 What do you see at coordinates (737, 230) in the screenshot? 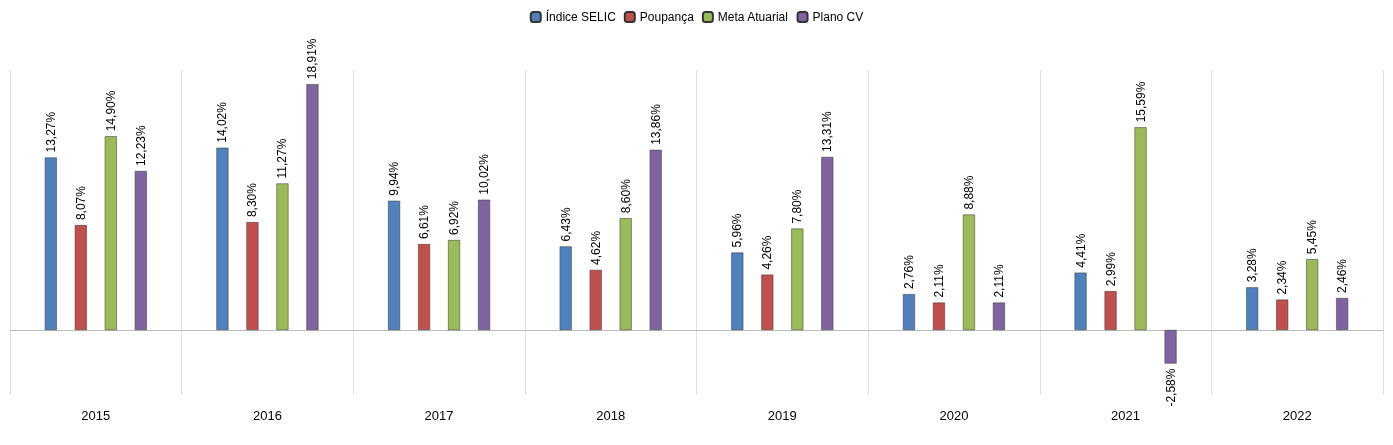
I see `data-label: 5,96%` at bounding box center [737, 230].